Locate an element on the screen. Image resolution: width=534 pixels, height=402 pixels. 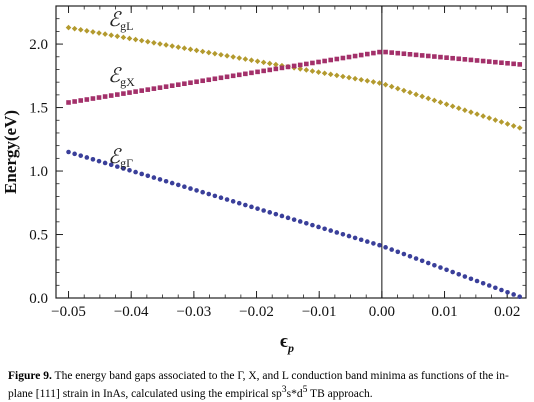
y-tick-label: 1.5 is located at coordinates (38, 109).